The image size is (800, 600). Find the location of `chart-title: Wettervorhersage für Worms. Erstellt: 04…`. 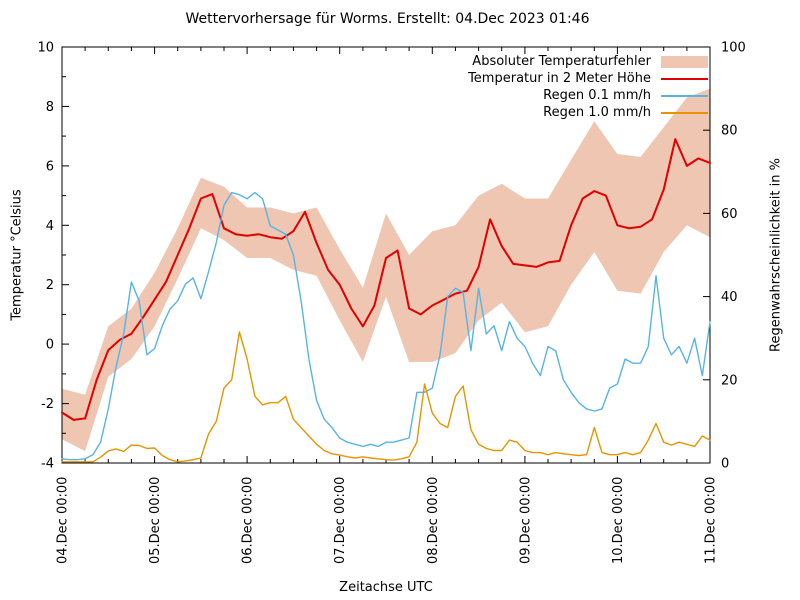

chart-title: Wettervorhersage für Worms. Erstellt: 04… is located at coordinates (387, 19).